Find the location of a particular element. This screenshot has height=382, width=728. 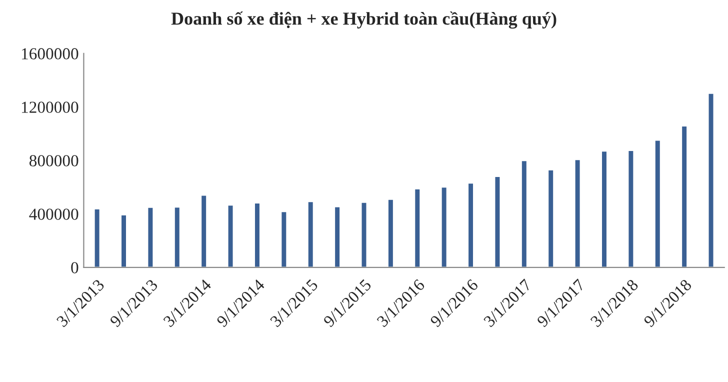

y-tick-label: 1600000 is located at coordinates (50, 54).